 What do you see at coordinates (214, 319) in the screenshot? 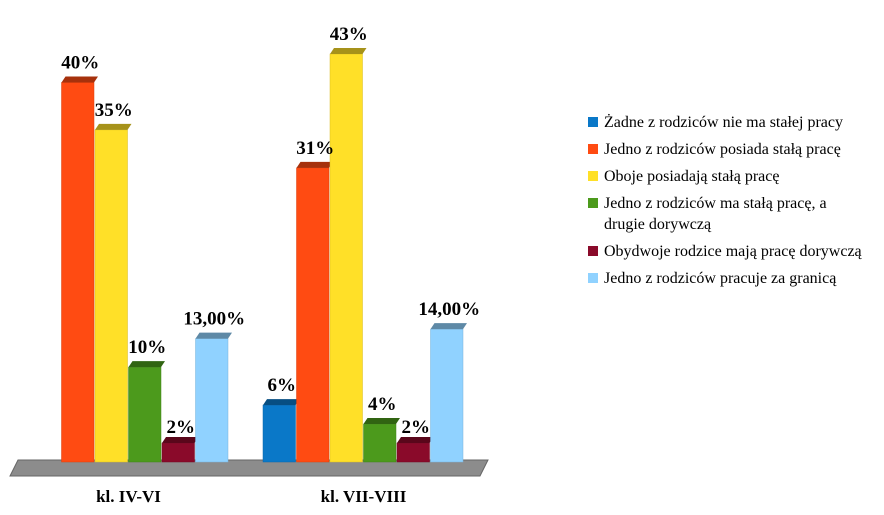
I see `value-label: 13,00%` at bounding box center [214, 319].